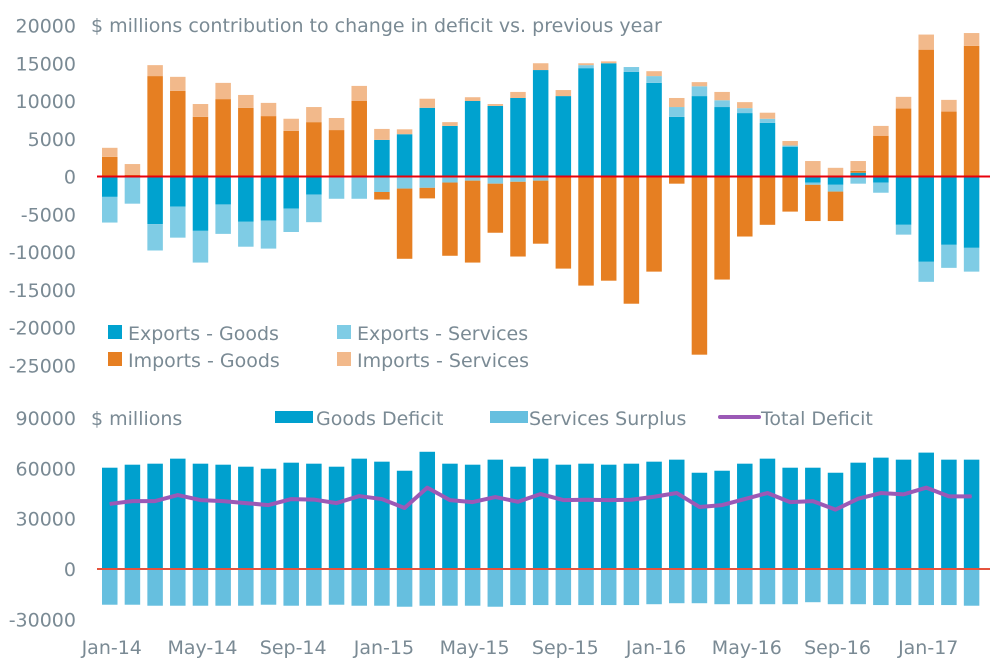 This screenshot has height=669, width=1007. I want to click on bottom-y-tick-label: -30000, so click(42, 620).